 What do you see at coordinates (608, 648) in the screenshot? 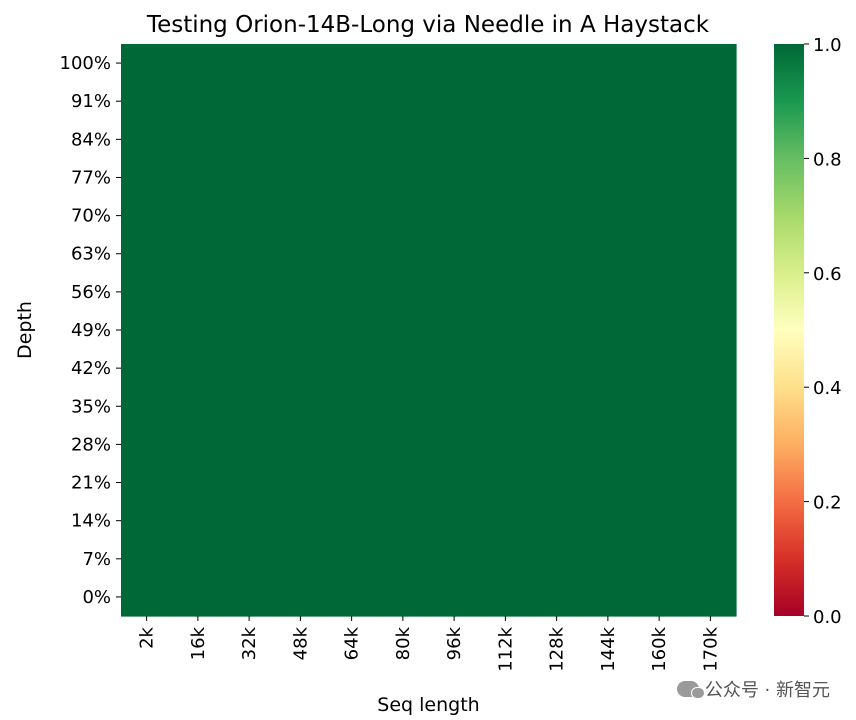
I see `x-tick-label: 144k` at bounding box center [608, 648].